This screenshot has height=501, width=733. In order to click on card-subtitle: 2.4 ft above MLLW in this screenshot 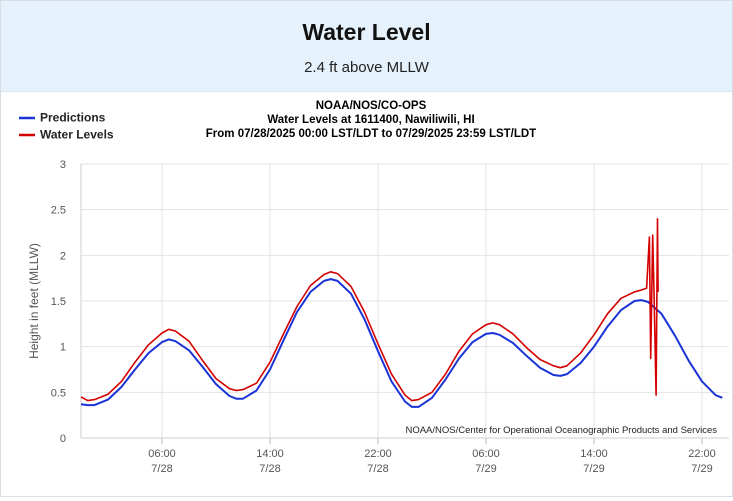, I will do `click(366, 67)`.